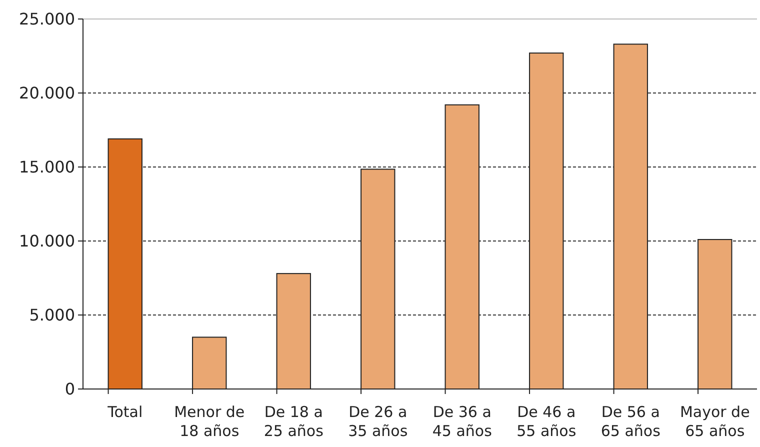 The height and width of the screenshot is (447, 760). I want to click on x-tick-label: Menor de 18 años, so click(209, 421).